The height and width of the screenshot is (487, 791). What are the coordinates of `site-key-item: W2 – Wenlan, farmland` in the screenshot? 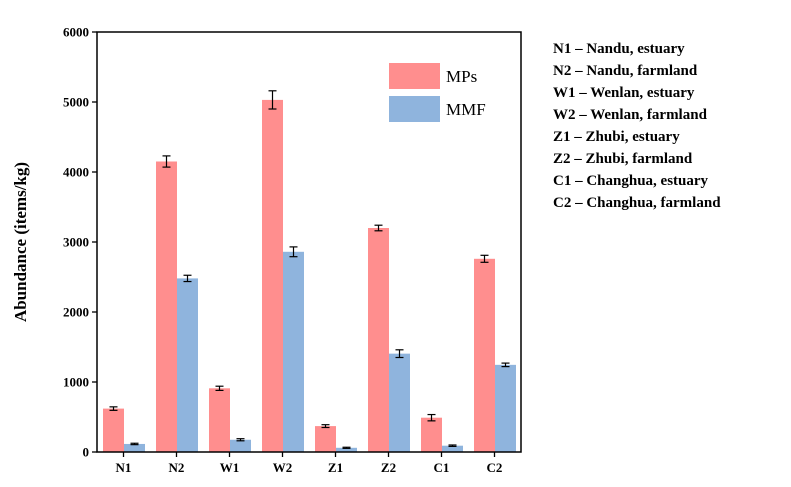 It's located at (630, 115).